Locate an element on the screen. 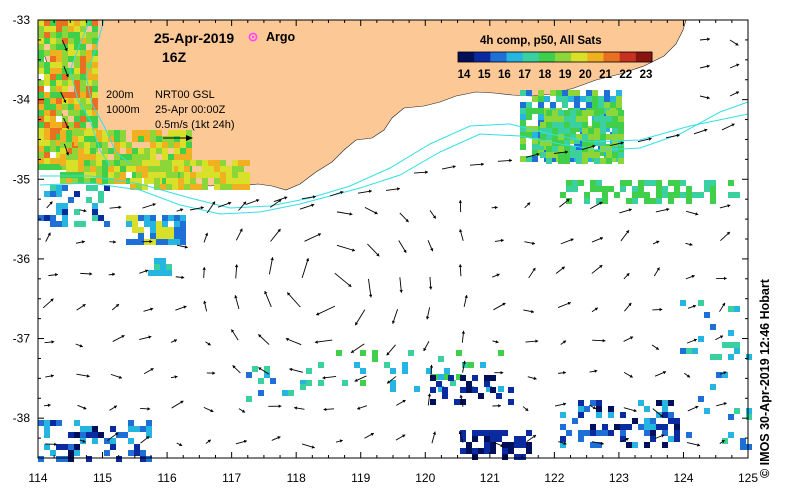 The image size is (790, 497). lon-tick-label: 122 is located at coordinates (554, 478).